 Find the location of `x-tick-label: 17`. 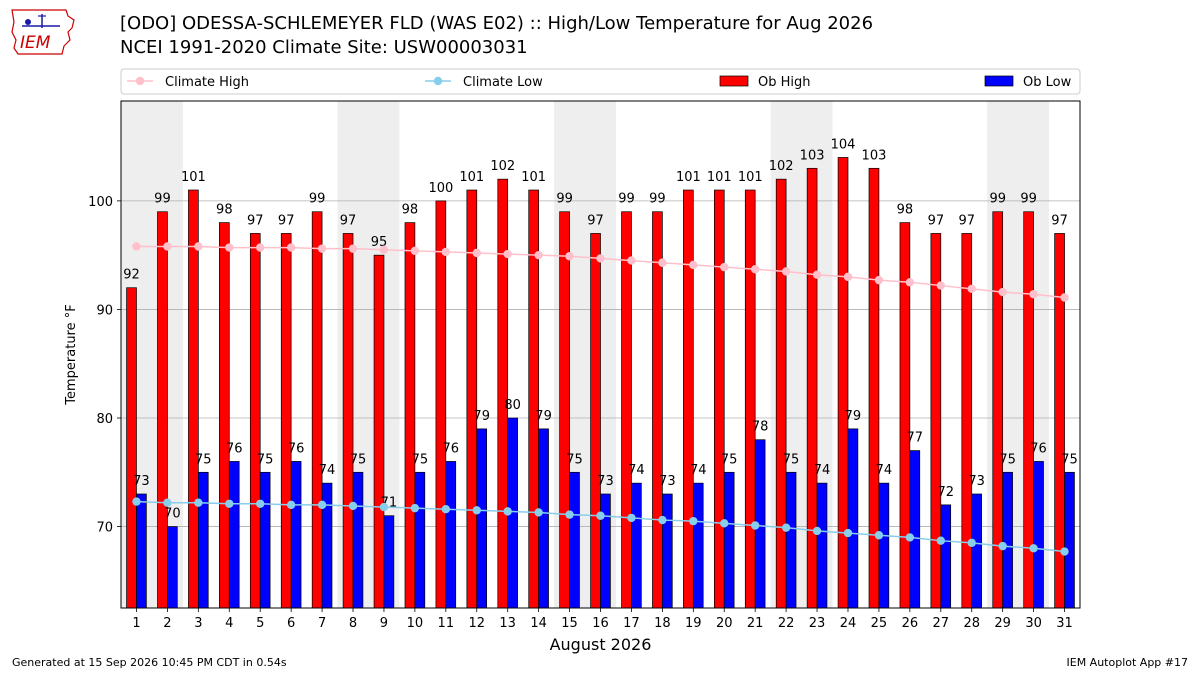

x-tick-label: 17 is located at coordinates (631, 623).